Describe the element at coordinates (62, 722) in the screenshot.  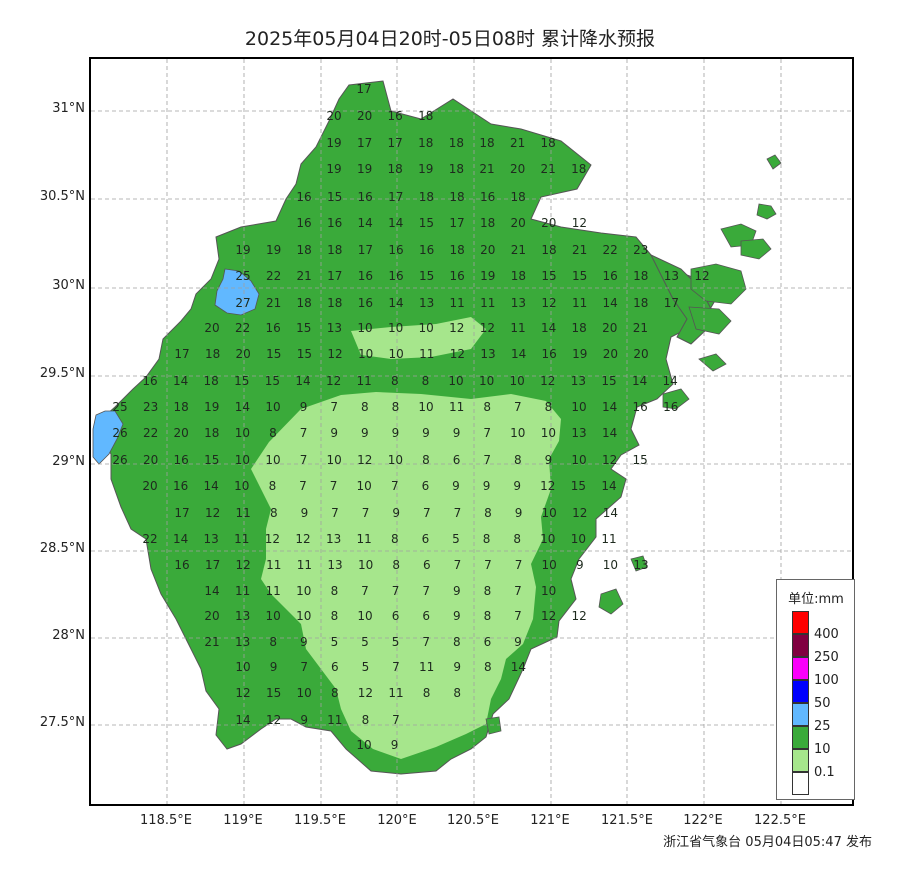
I see `lat-label: 27.5°N` at that location.